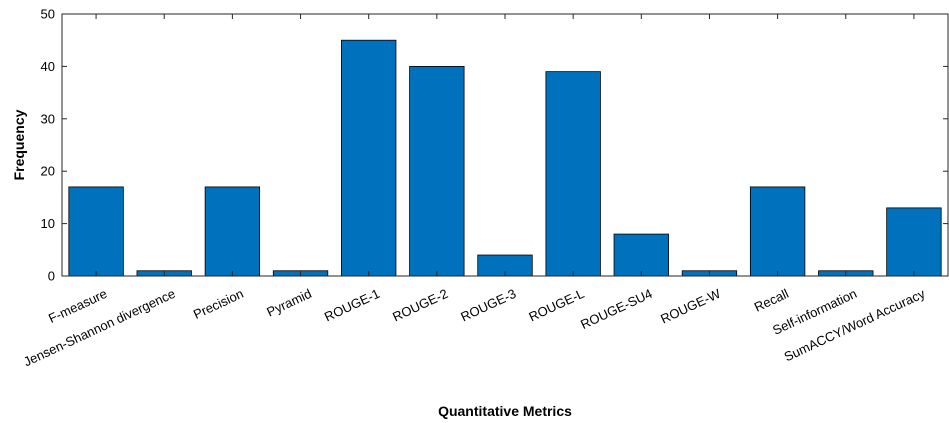 The height and width of the screenshot is (423, 949). I want to click on y-tick-label: 20, so click(48, 171).